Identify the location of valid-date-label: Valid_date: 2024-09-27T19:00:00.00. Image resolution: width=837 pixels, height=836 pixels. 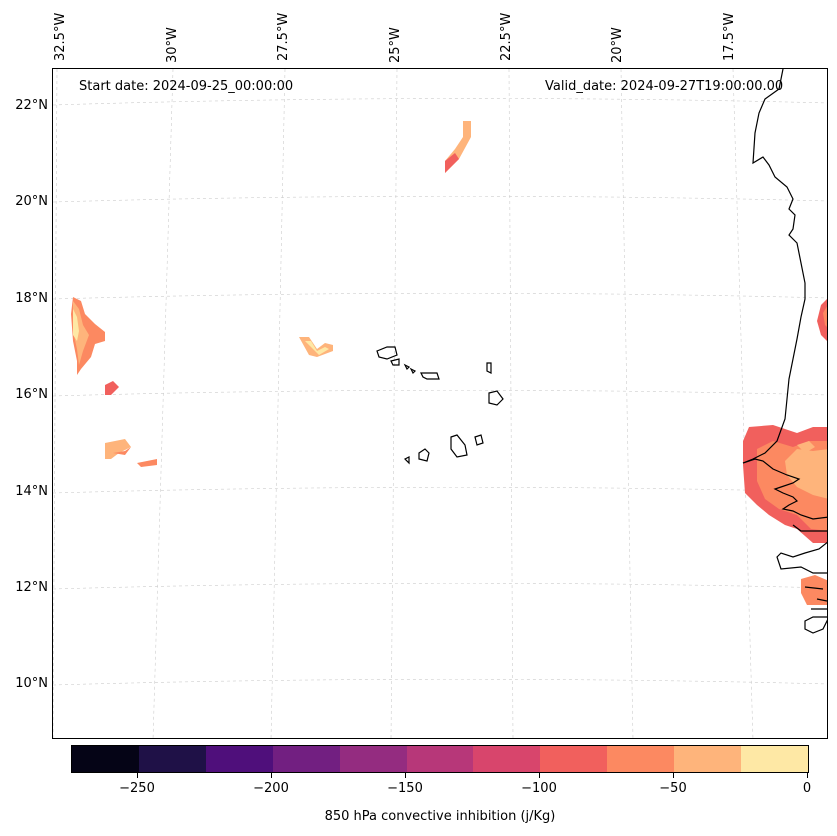
(664, 86).